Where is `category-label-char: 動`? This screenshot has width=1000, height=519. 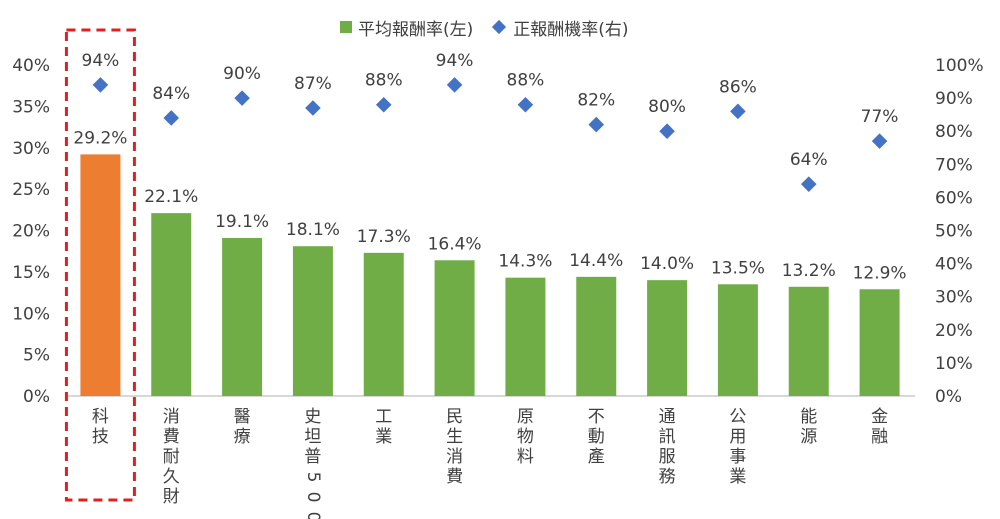 category-label-char: 動 is located at coordinates (596, 437).